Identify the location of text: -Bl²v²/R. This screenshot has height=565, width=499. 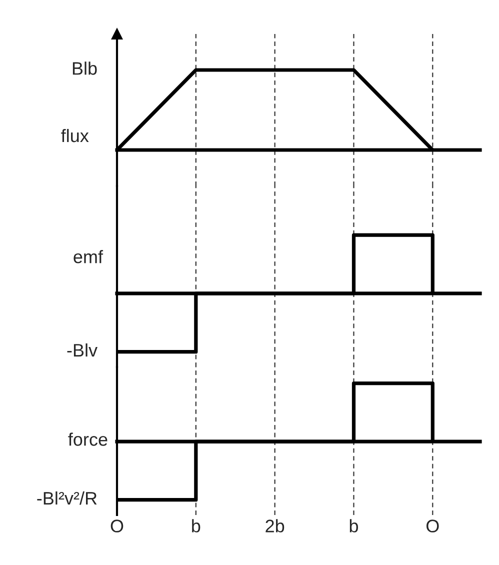
(67, 498).